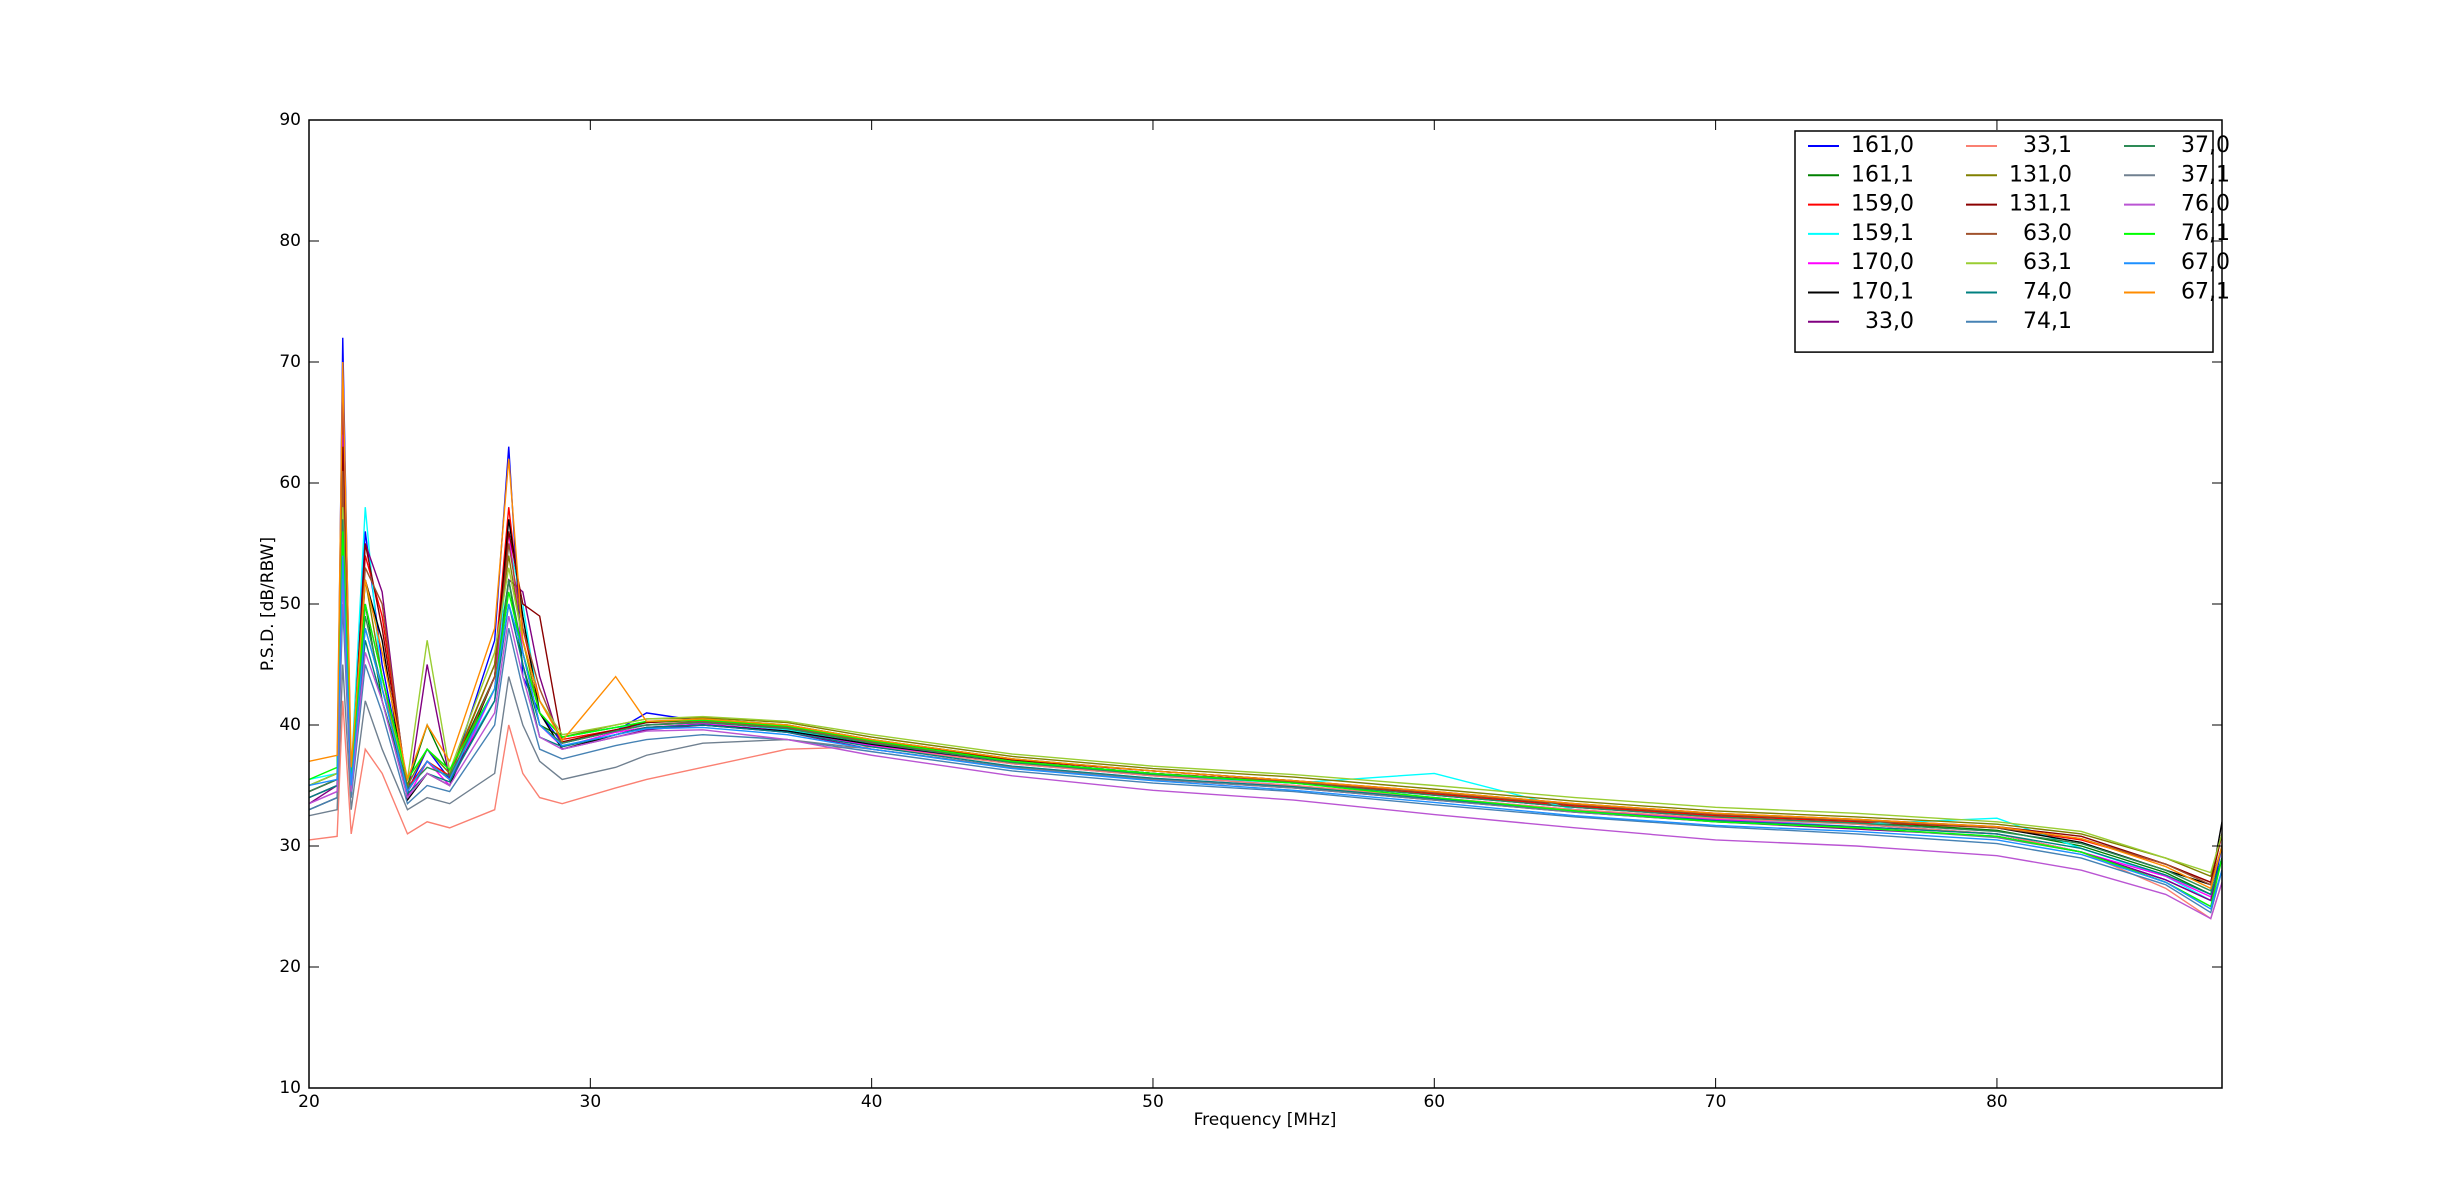  Describe the element at coordinates (2205, 262) in the screenshot. I see `legend-label: 67,0` at that location.